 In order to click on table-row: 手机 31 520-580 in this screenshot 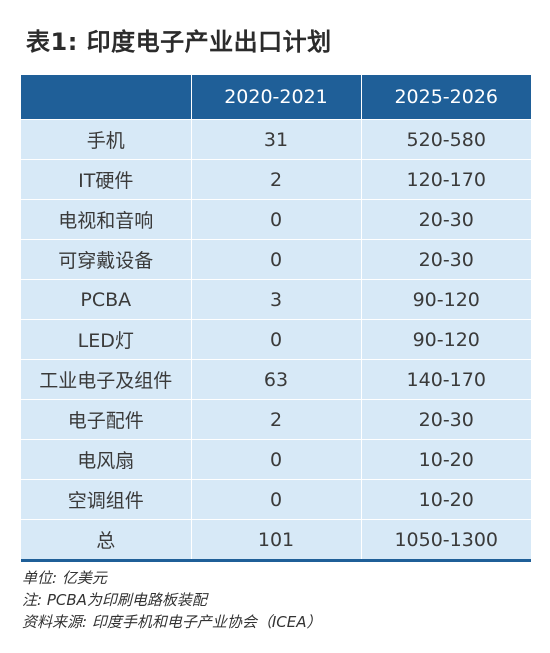, I will do `click(276, 139)`.